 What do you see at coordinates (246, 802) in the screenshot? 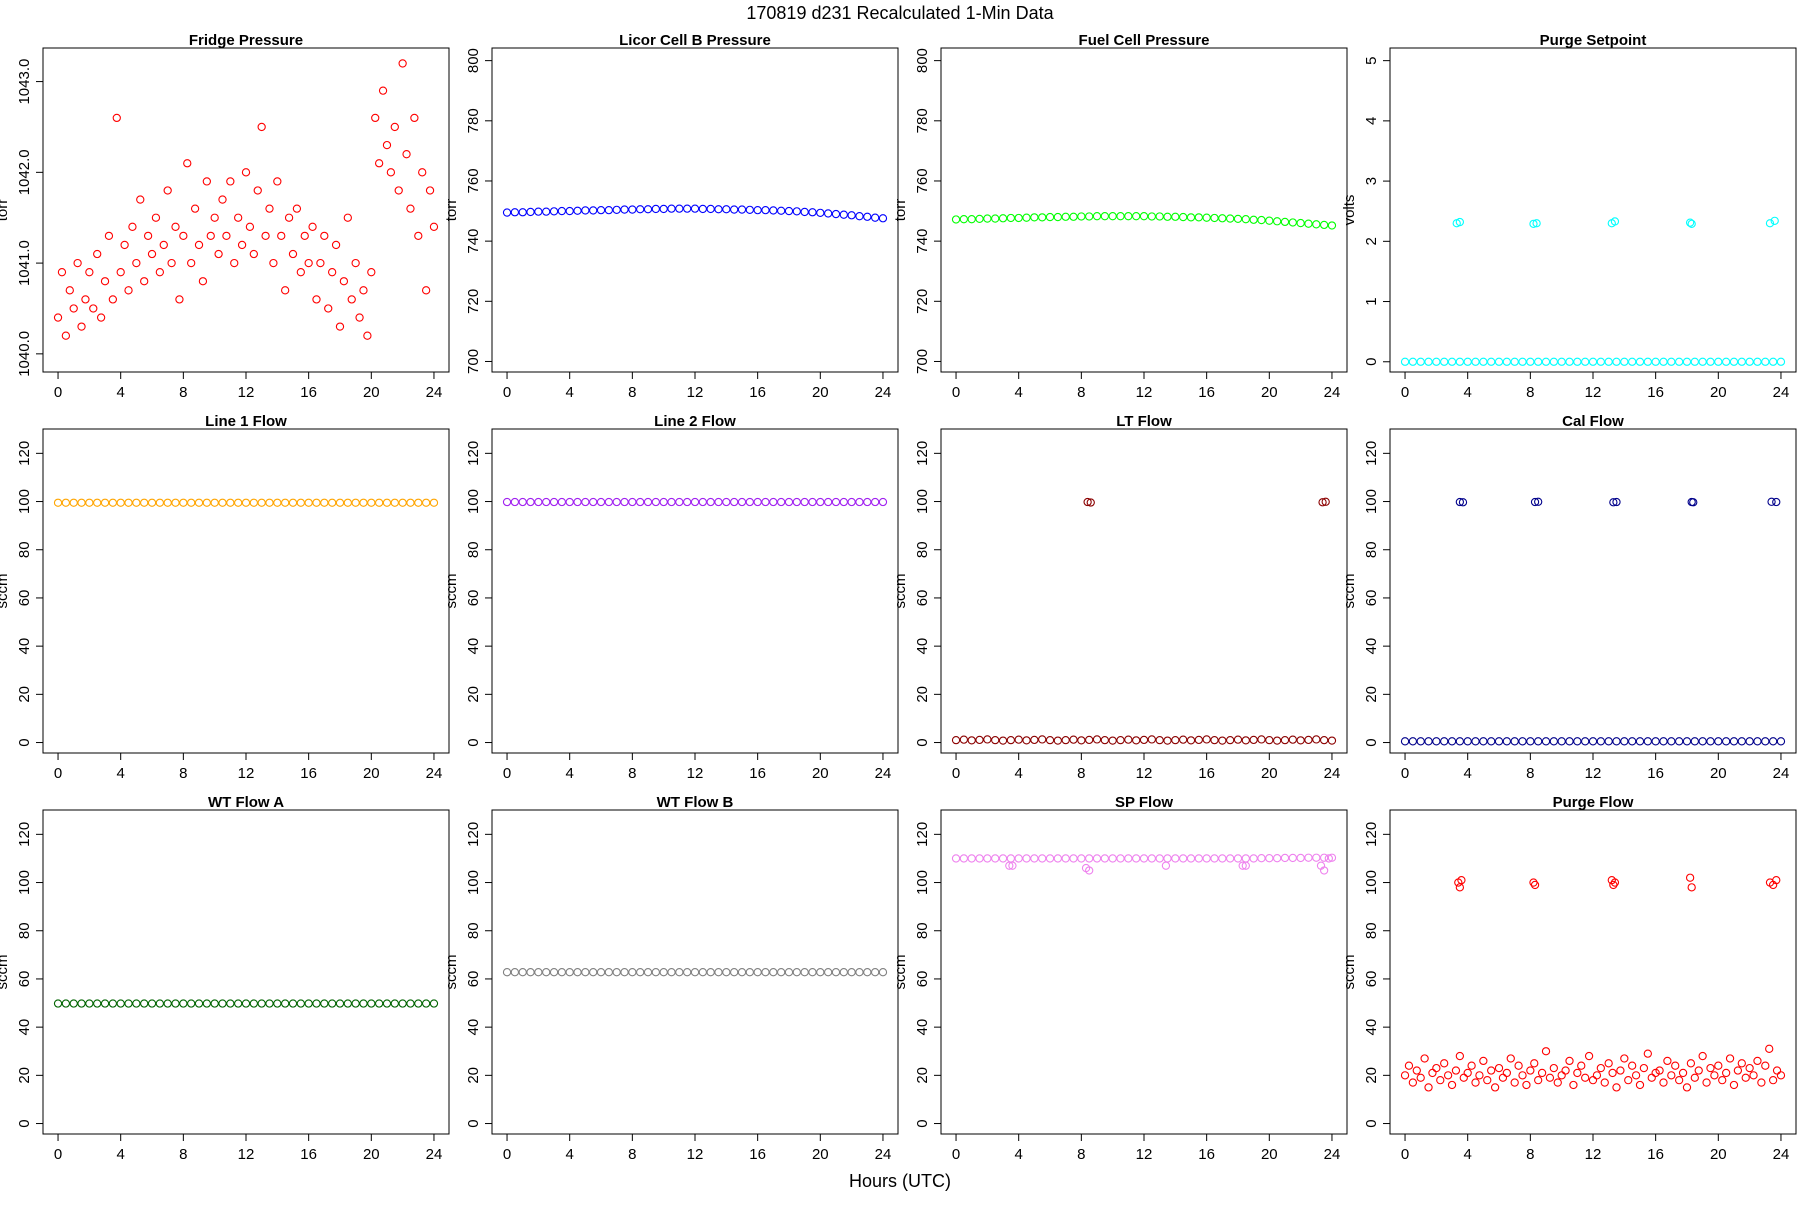
I see `panel-title: WT Flow A` at bounding box center [246, 802].